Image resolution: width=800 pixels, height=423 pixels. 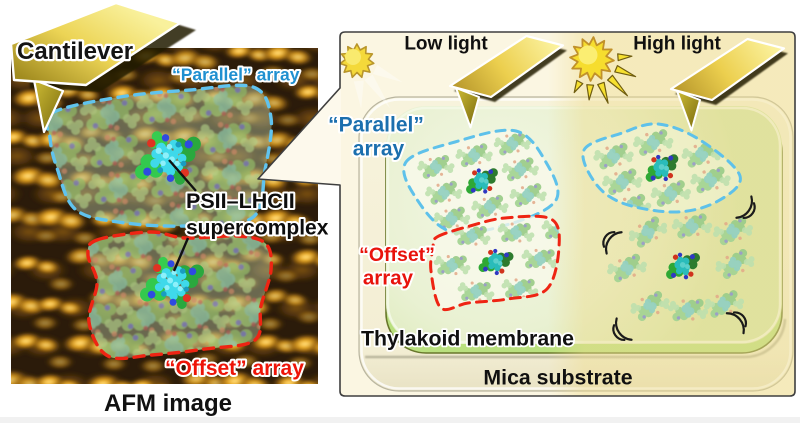 What do you see at coordinates (727, 69) in the screenshot?
I see `cantilever-beam-high` at bounding box center [727, 69].